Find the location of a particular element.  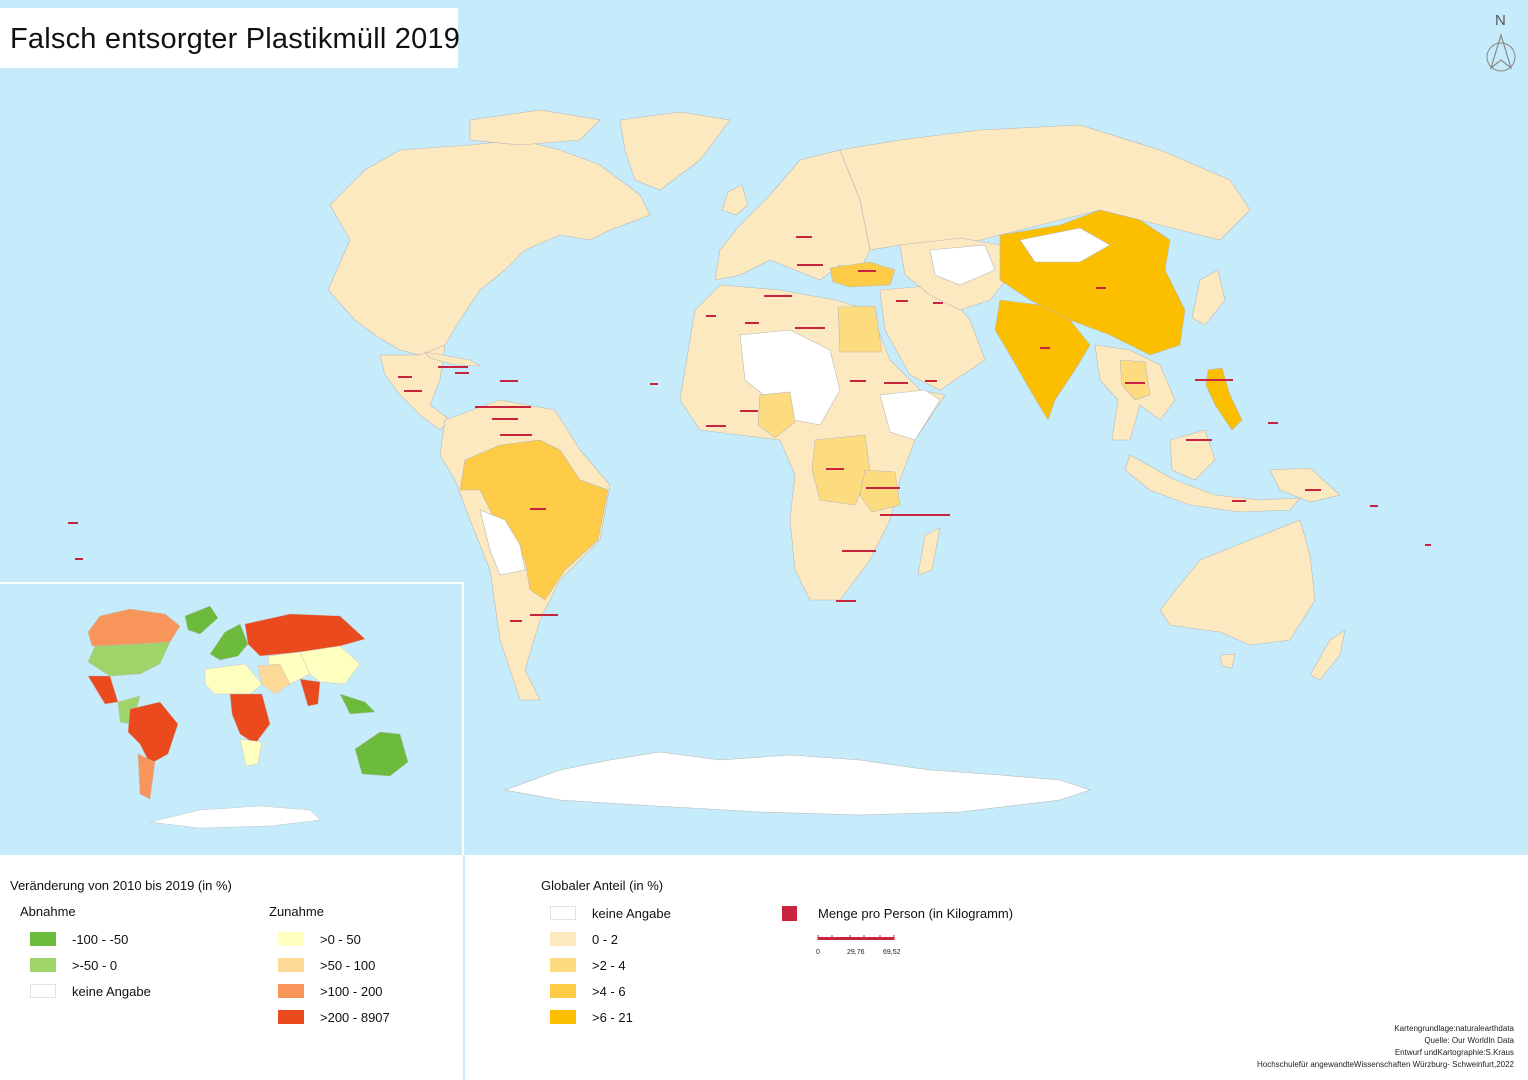

inset-europe is located at coordinates (229, 642).